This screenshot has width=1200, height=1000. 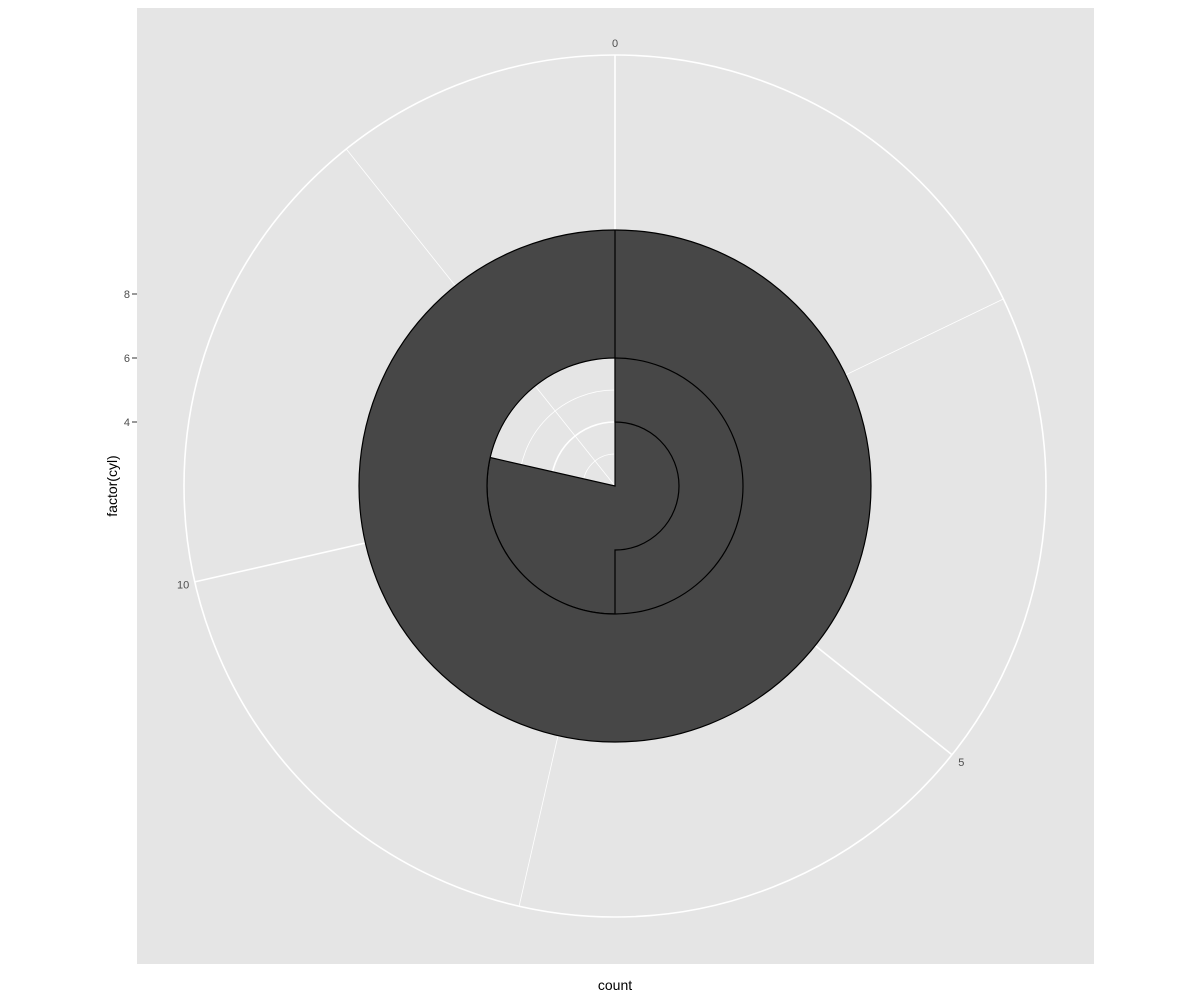 What do you see at coordinates (615, 985) in the screenshot?
I see `x-axis-title: count` at bounding box center [615, 985].